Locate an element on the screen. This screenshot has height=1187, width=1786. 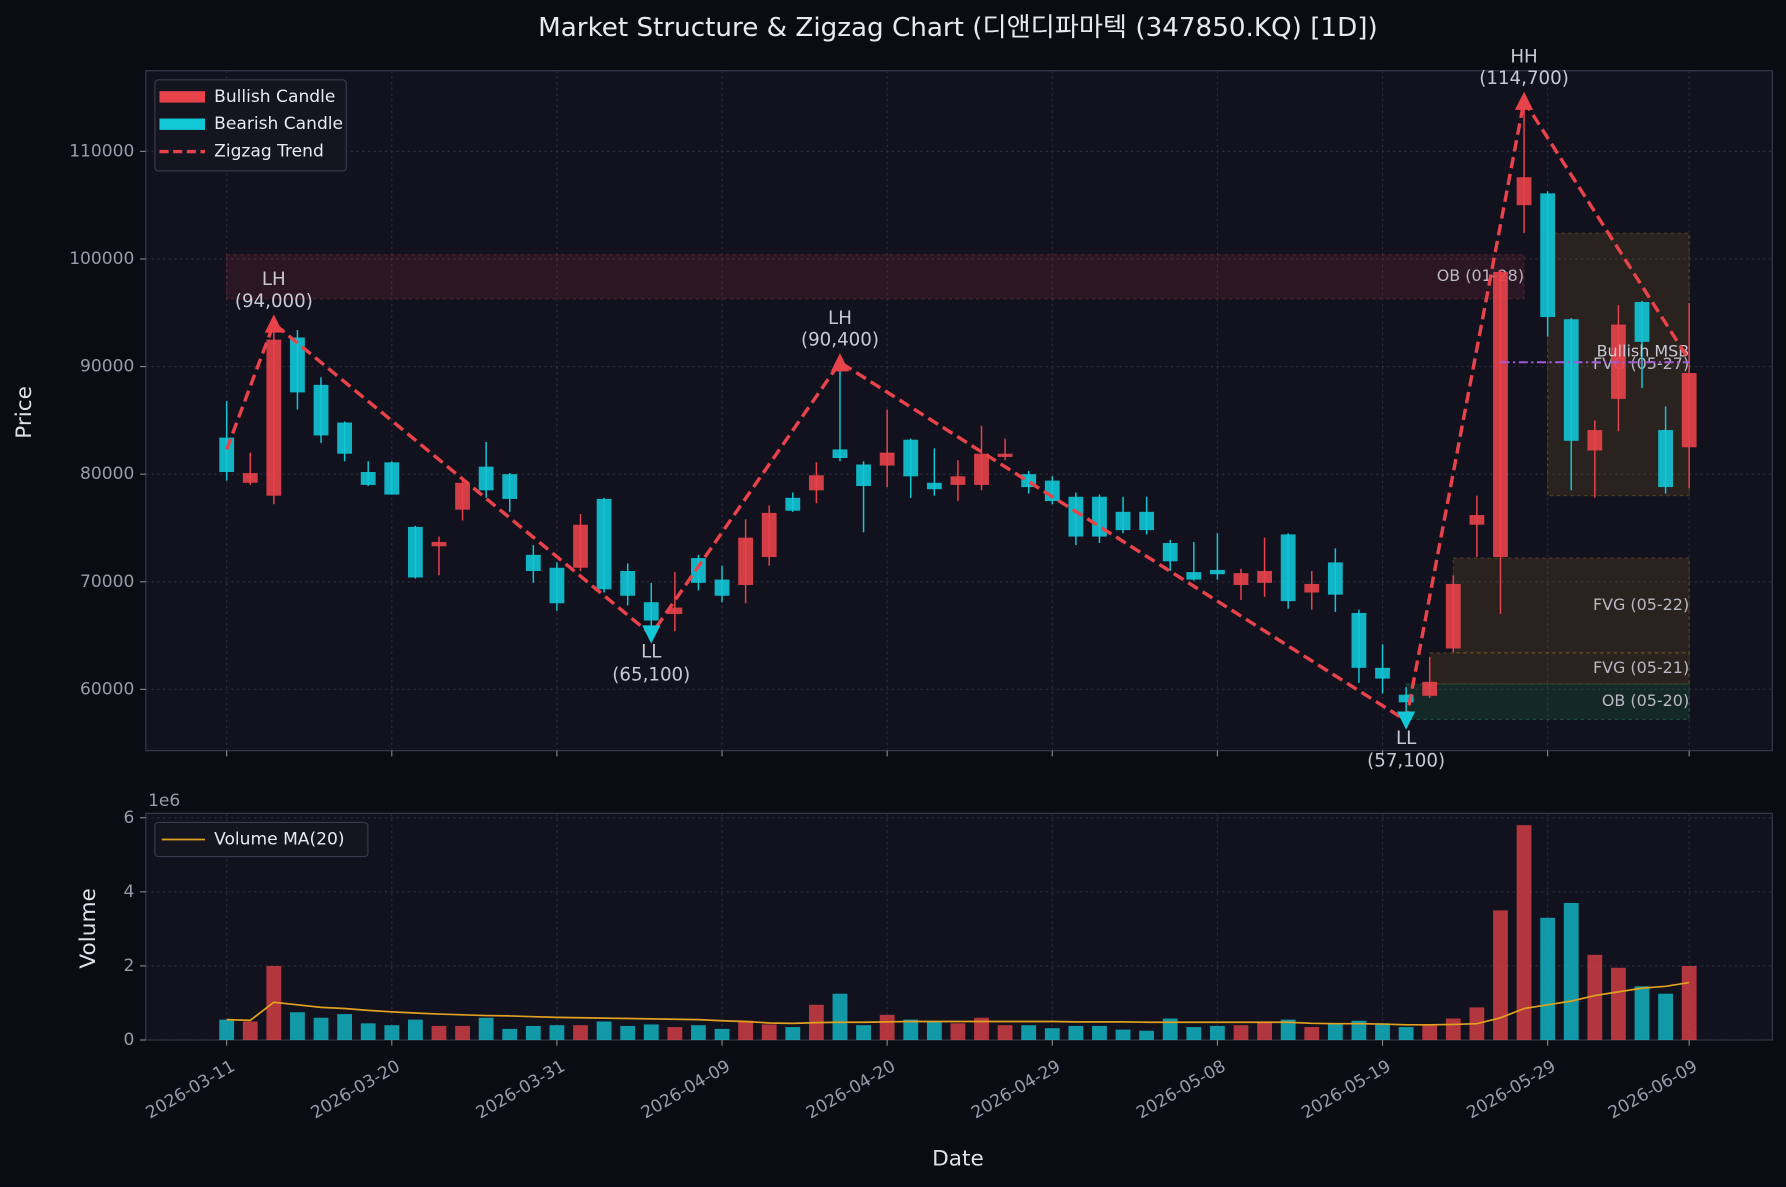
ma-line is located at coordinates (958, 1003).